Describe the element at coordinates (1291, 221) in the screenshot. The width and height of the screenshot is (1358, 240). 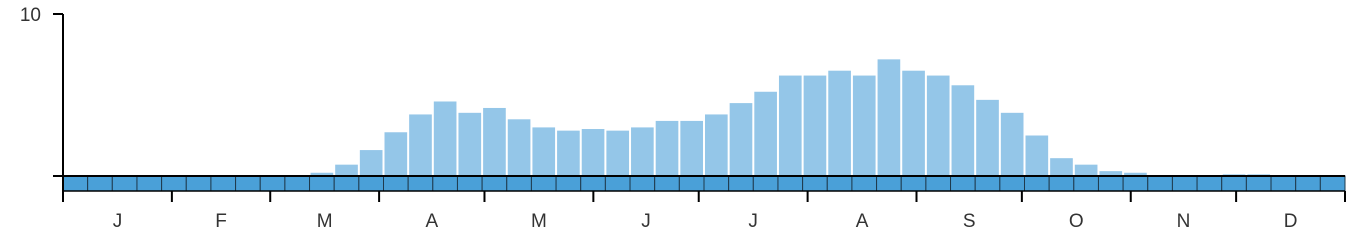
I see `month-label: D` at that location.